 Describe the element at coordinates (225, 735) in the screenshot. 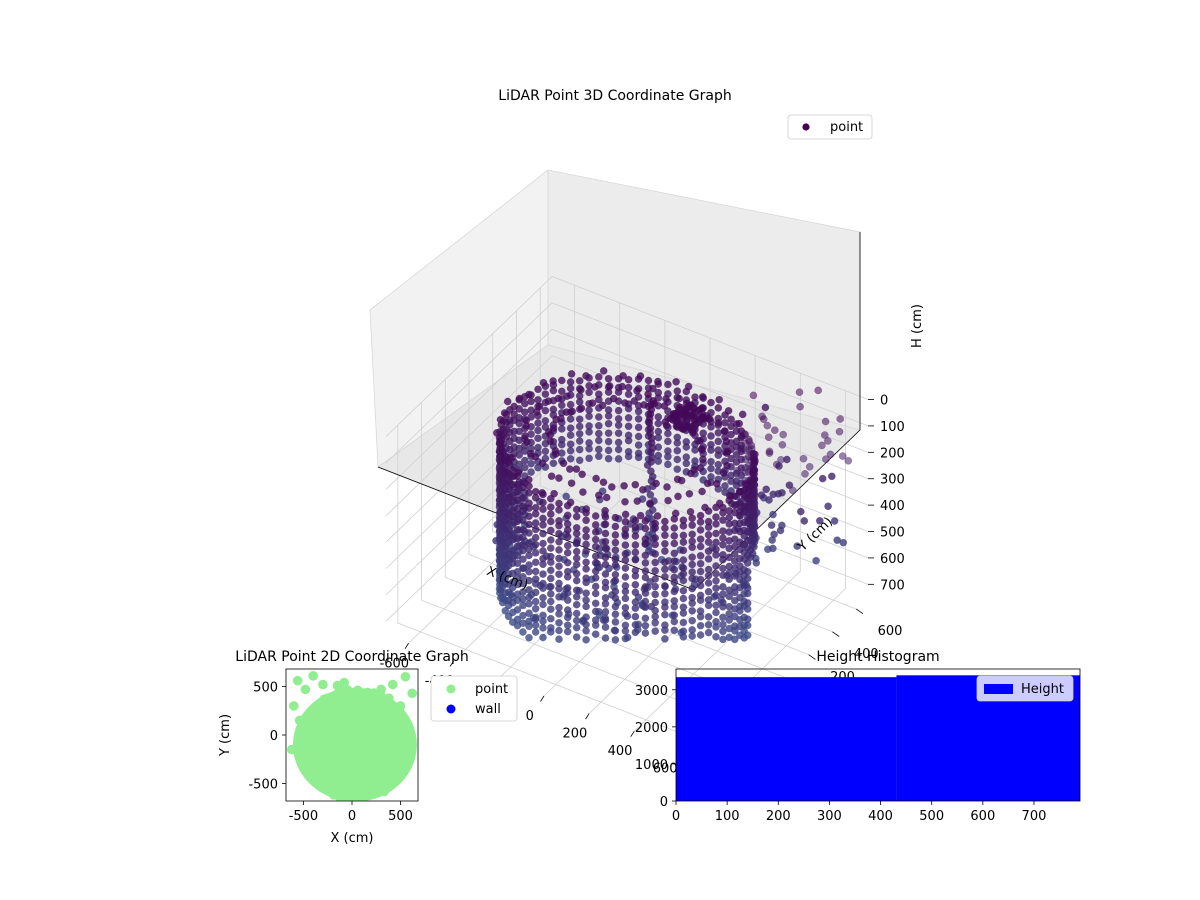

I see `y-axis-label-2d: Y (cm)` at that location.